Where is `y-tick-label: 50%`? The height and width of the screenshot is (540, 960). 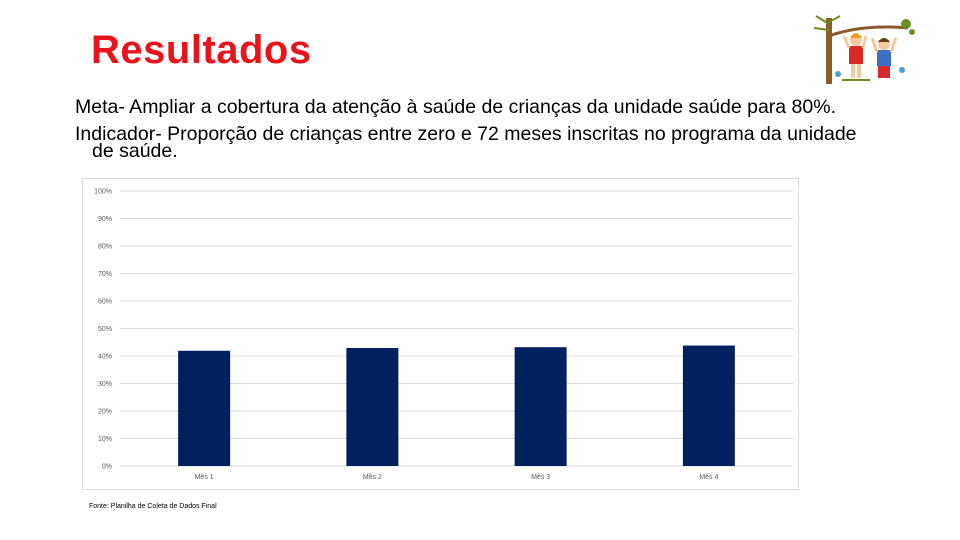 y-tick-label: 50% is located at coordinates (105, 329).